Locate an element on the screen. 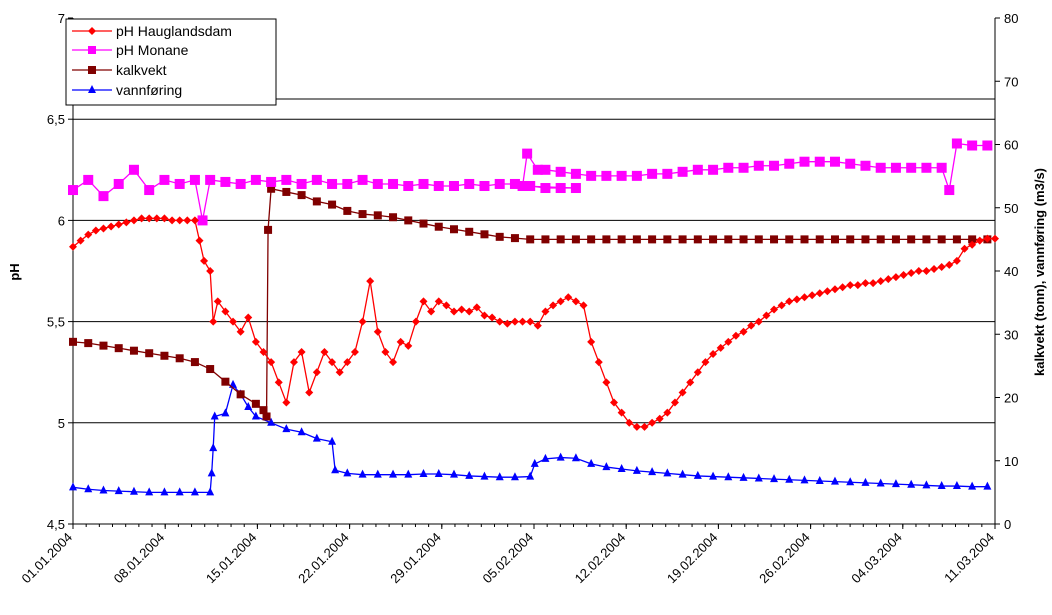  legend-item: pH Hauglandsdam is located at coordinates (152, 31).